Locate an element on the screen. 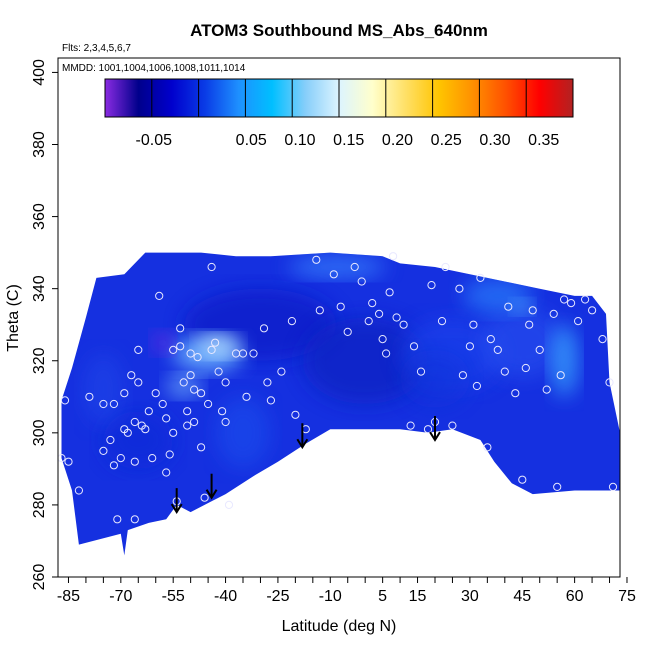  dates-note: MMDD: 1001,1004,1006,1008,1011,1014 is located at coordinates (154, 68).